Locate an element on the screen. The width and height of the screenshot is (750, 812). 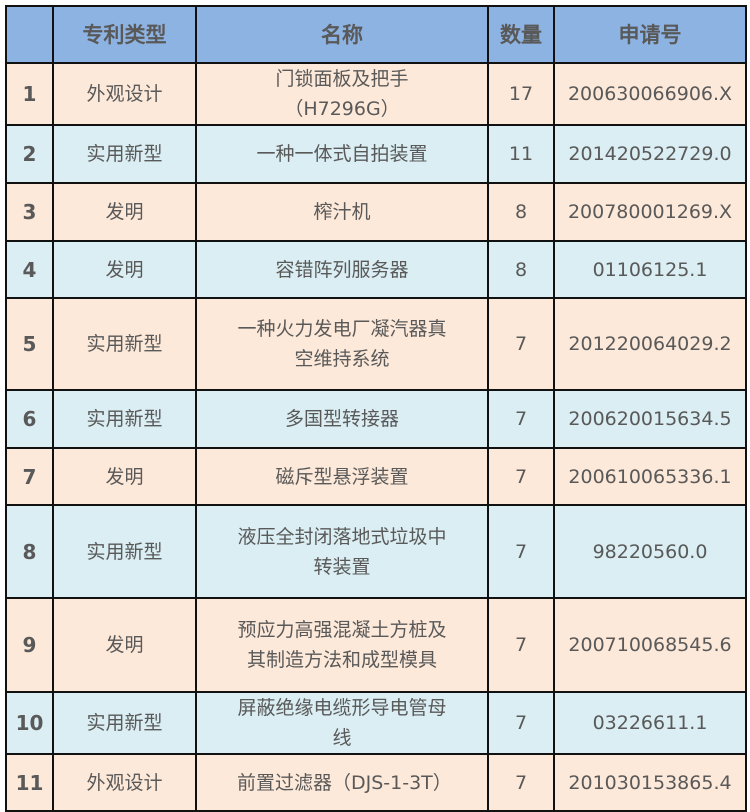
patent-name: 磁斥型悬浮装置 is located at coordinates (342, 476).